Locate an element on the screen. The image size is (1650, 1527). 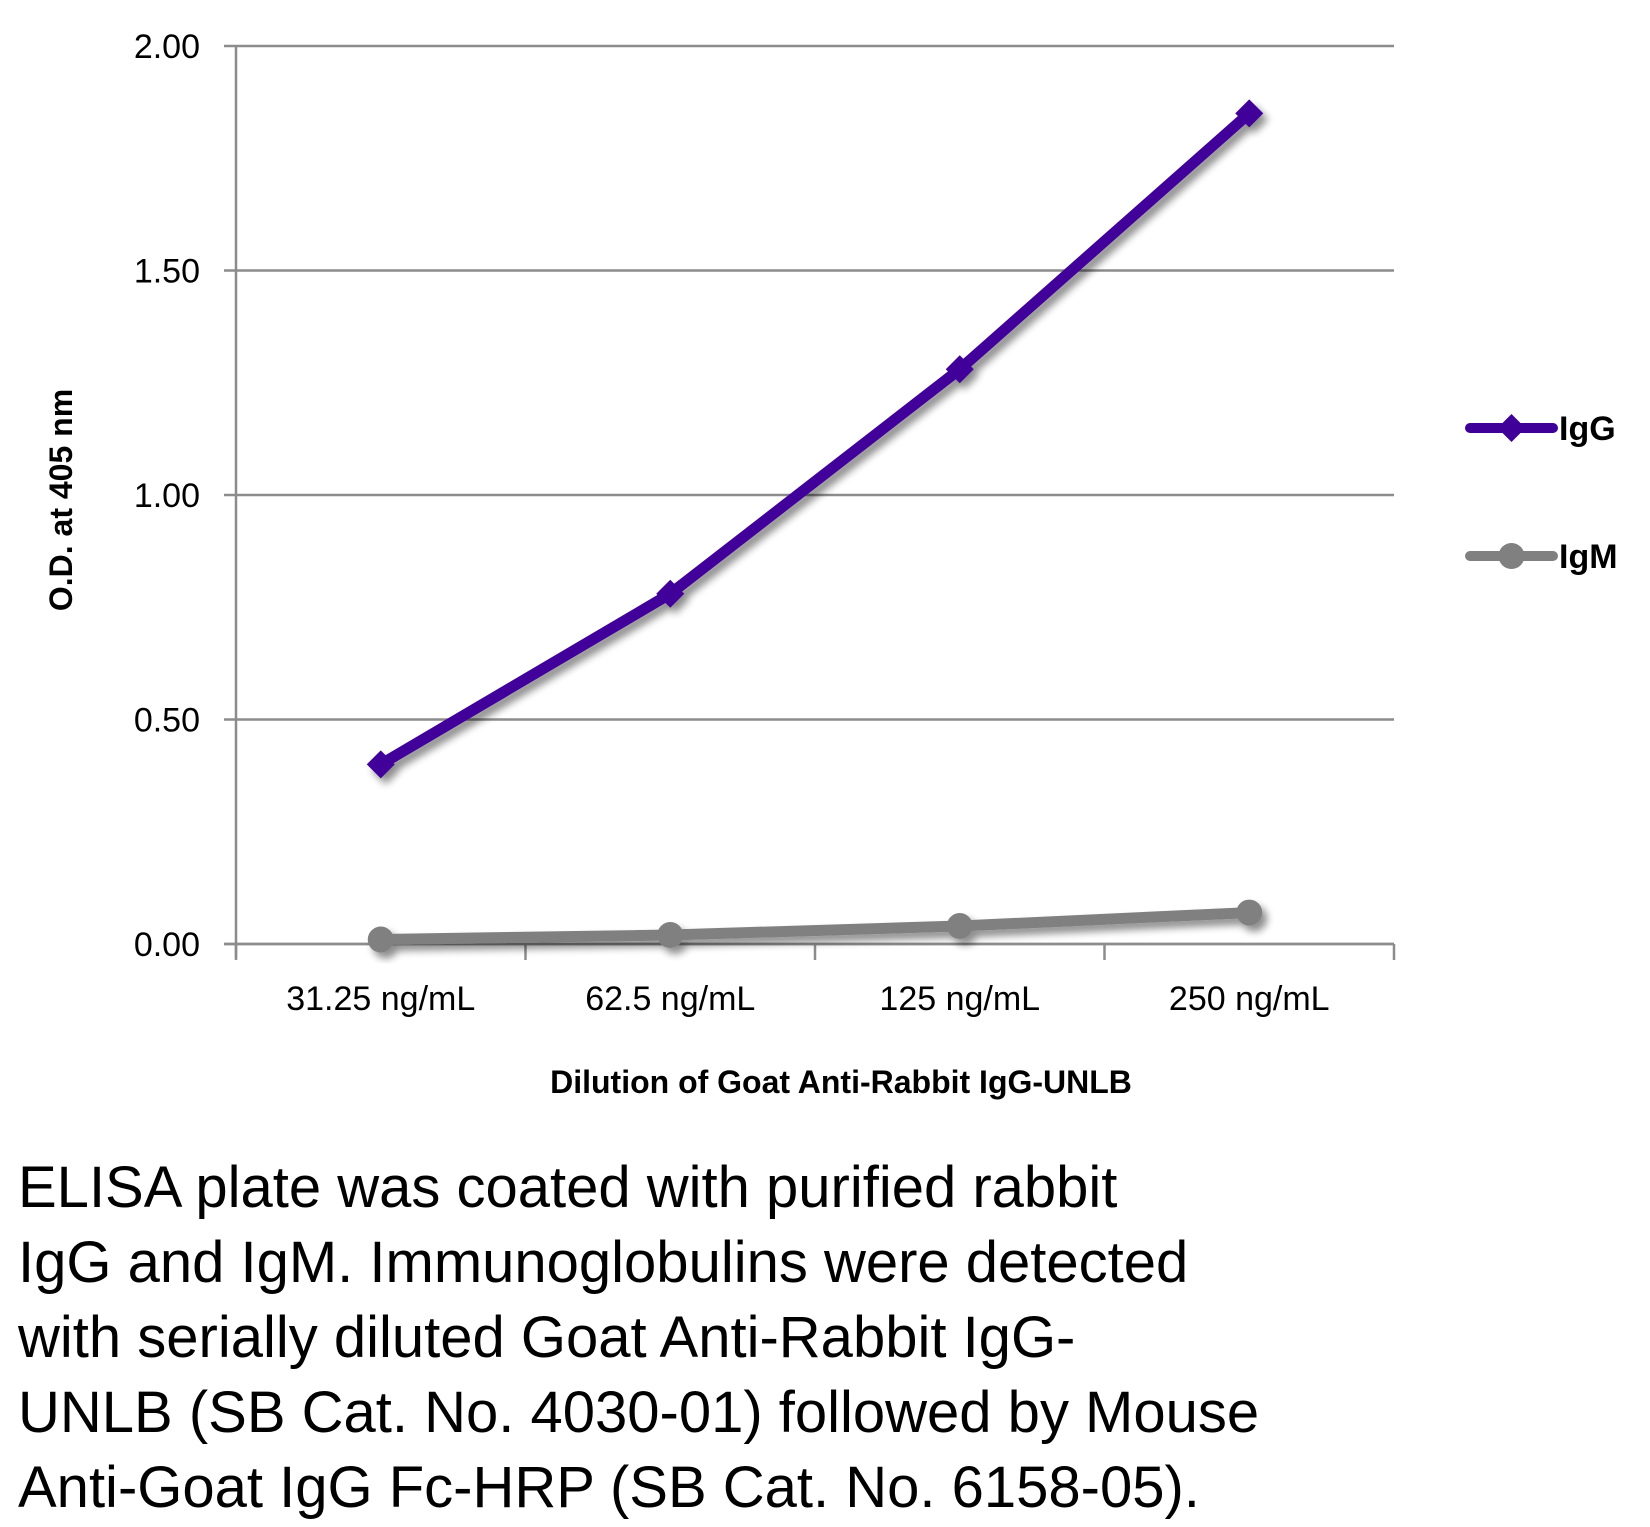
x-tick-label: 125 ng/mL is located at coordinates (959, 999).